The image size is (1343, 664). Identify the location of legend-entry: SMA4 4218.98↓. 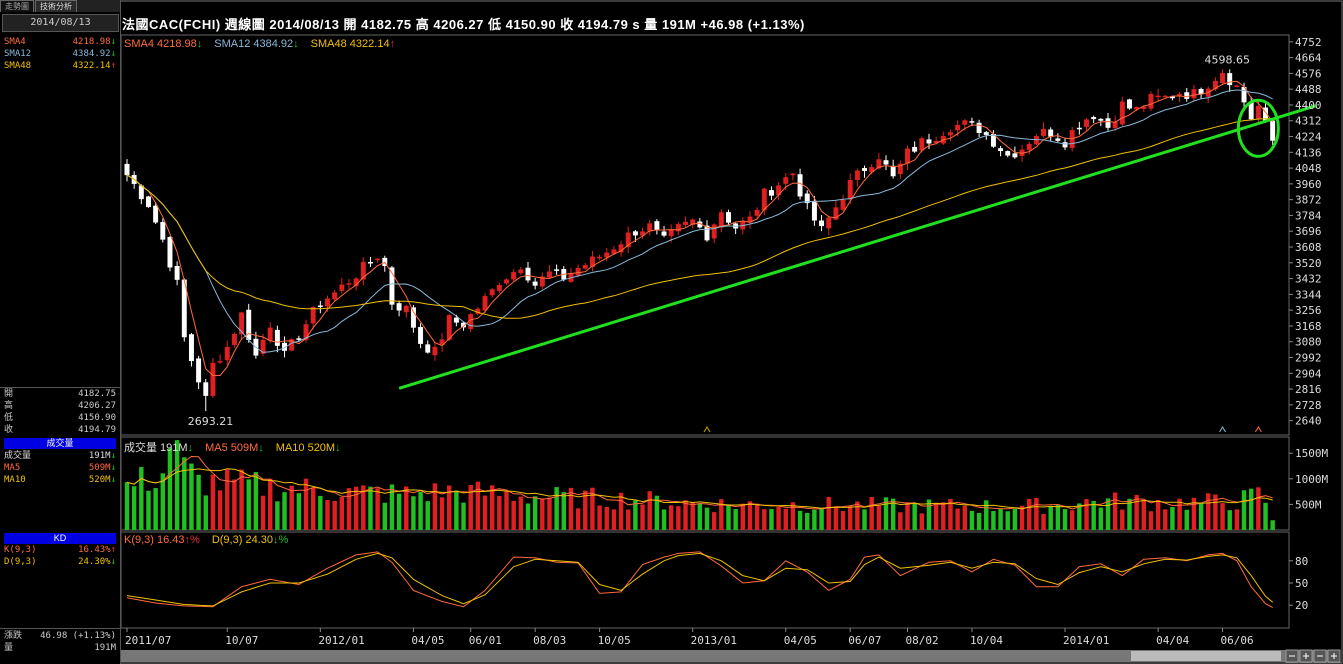
(163, 44).